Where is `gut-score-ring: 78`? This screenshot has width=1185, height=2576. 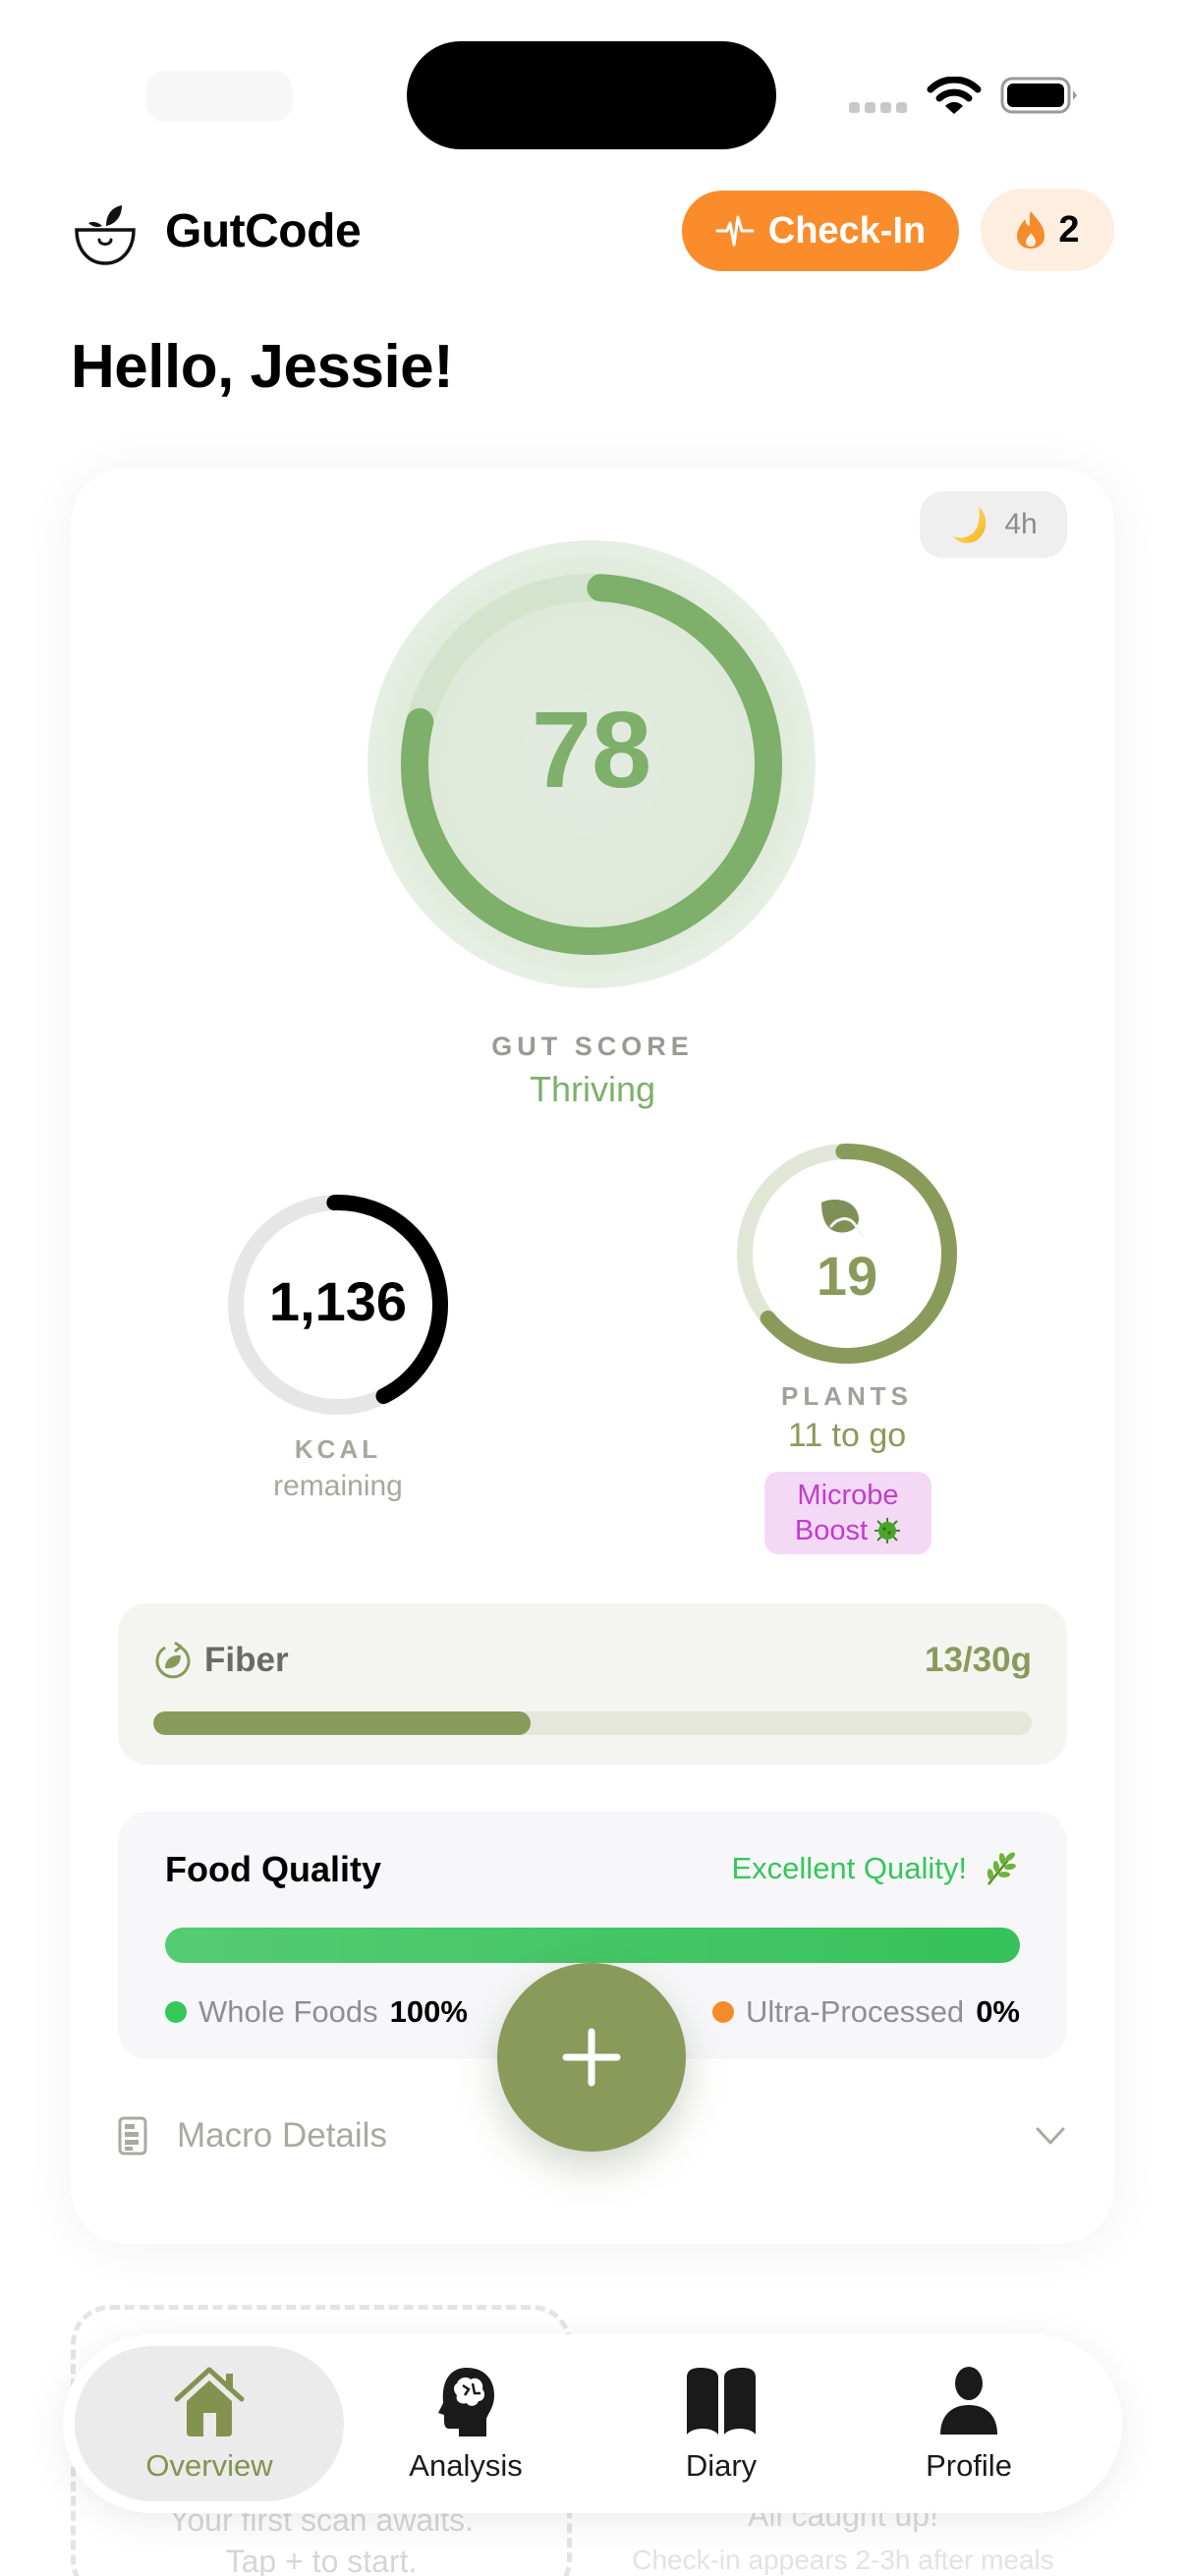 gut-score-ring: 78 is located at coordinates (592, 764).